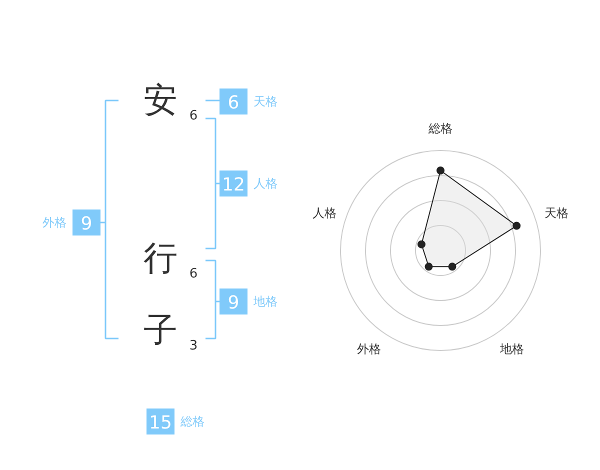 This screenshot has width=600, height=470. What do you see at coordinates (265, 301) in the screenshot?
I see `category-label: 地格` at bounding box center [265, 301].